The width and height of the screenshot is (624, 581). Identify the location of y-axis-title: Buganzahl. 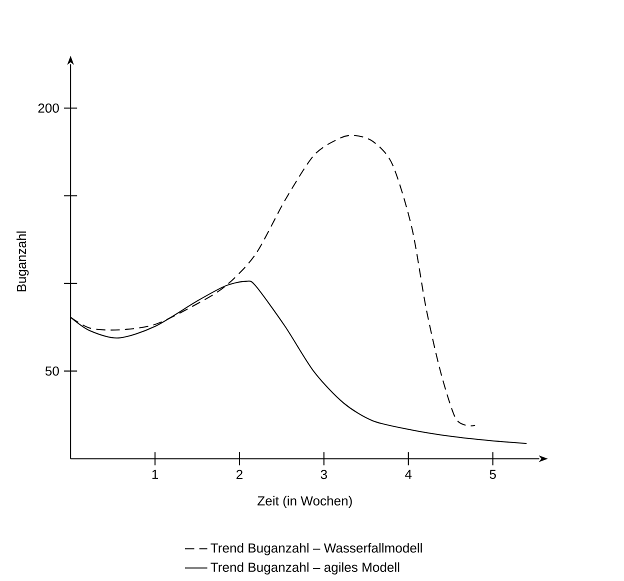
(22, 261).